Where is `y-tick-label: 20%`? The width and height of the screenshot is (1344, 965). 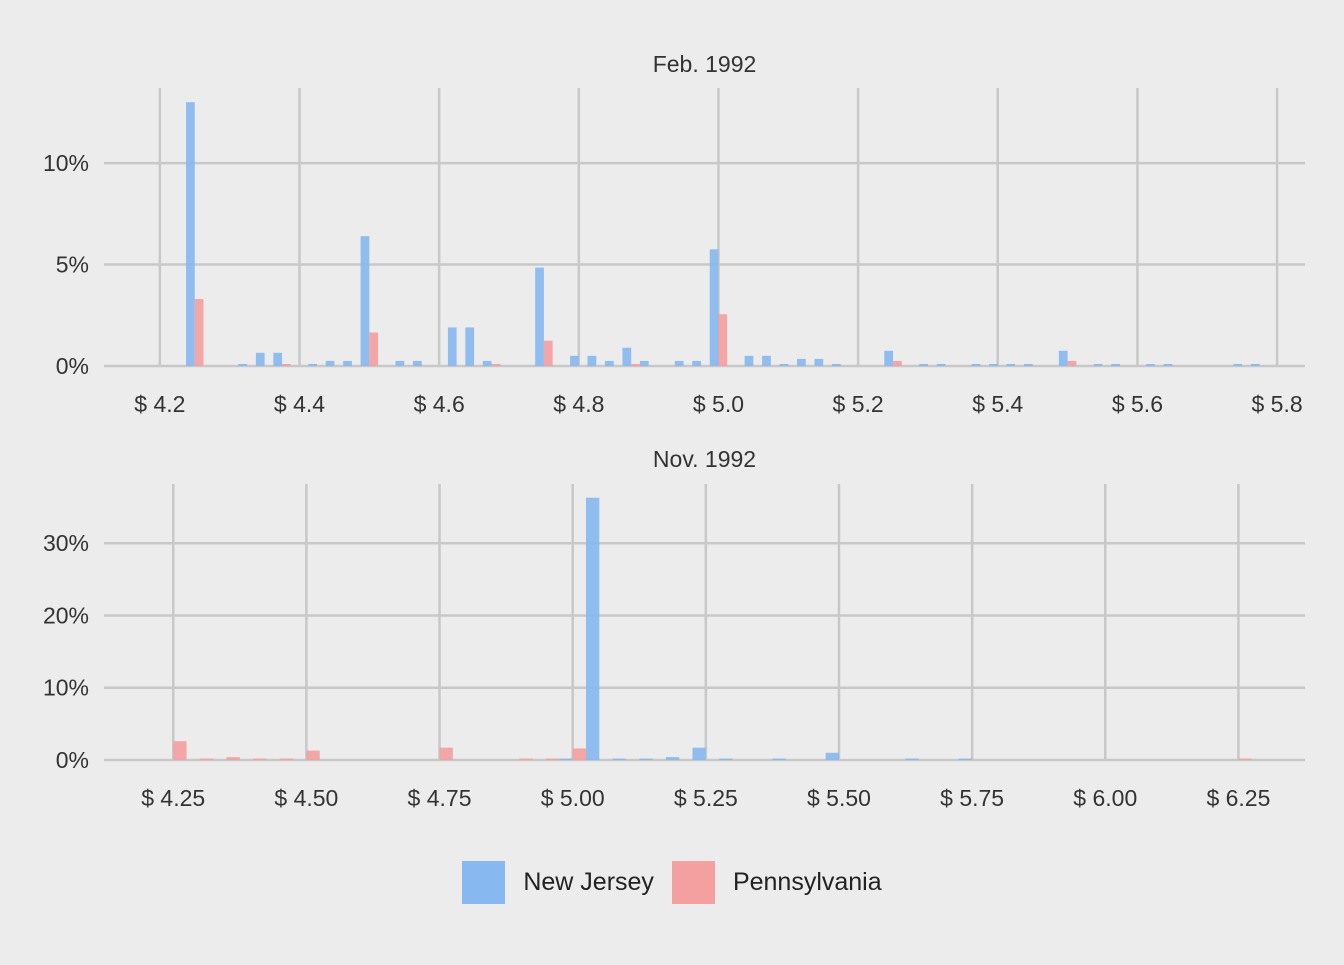 y-tick-label: 20% is located at coordinates (66, 615).